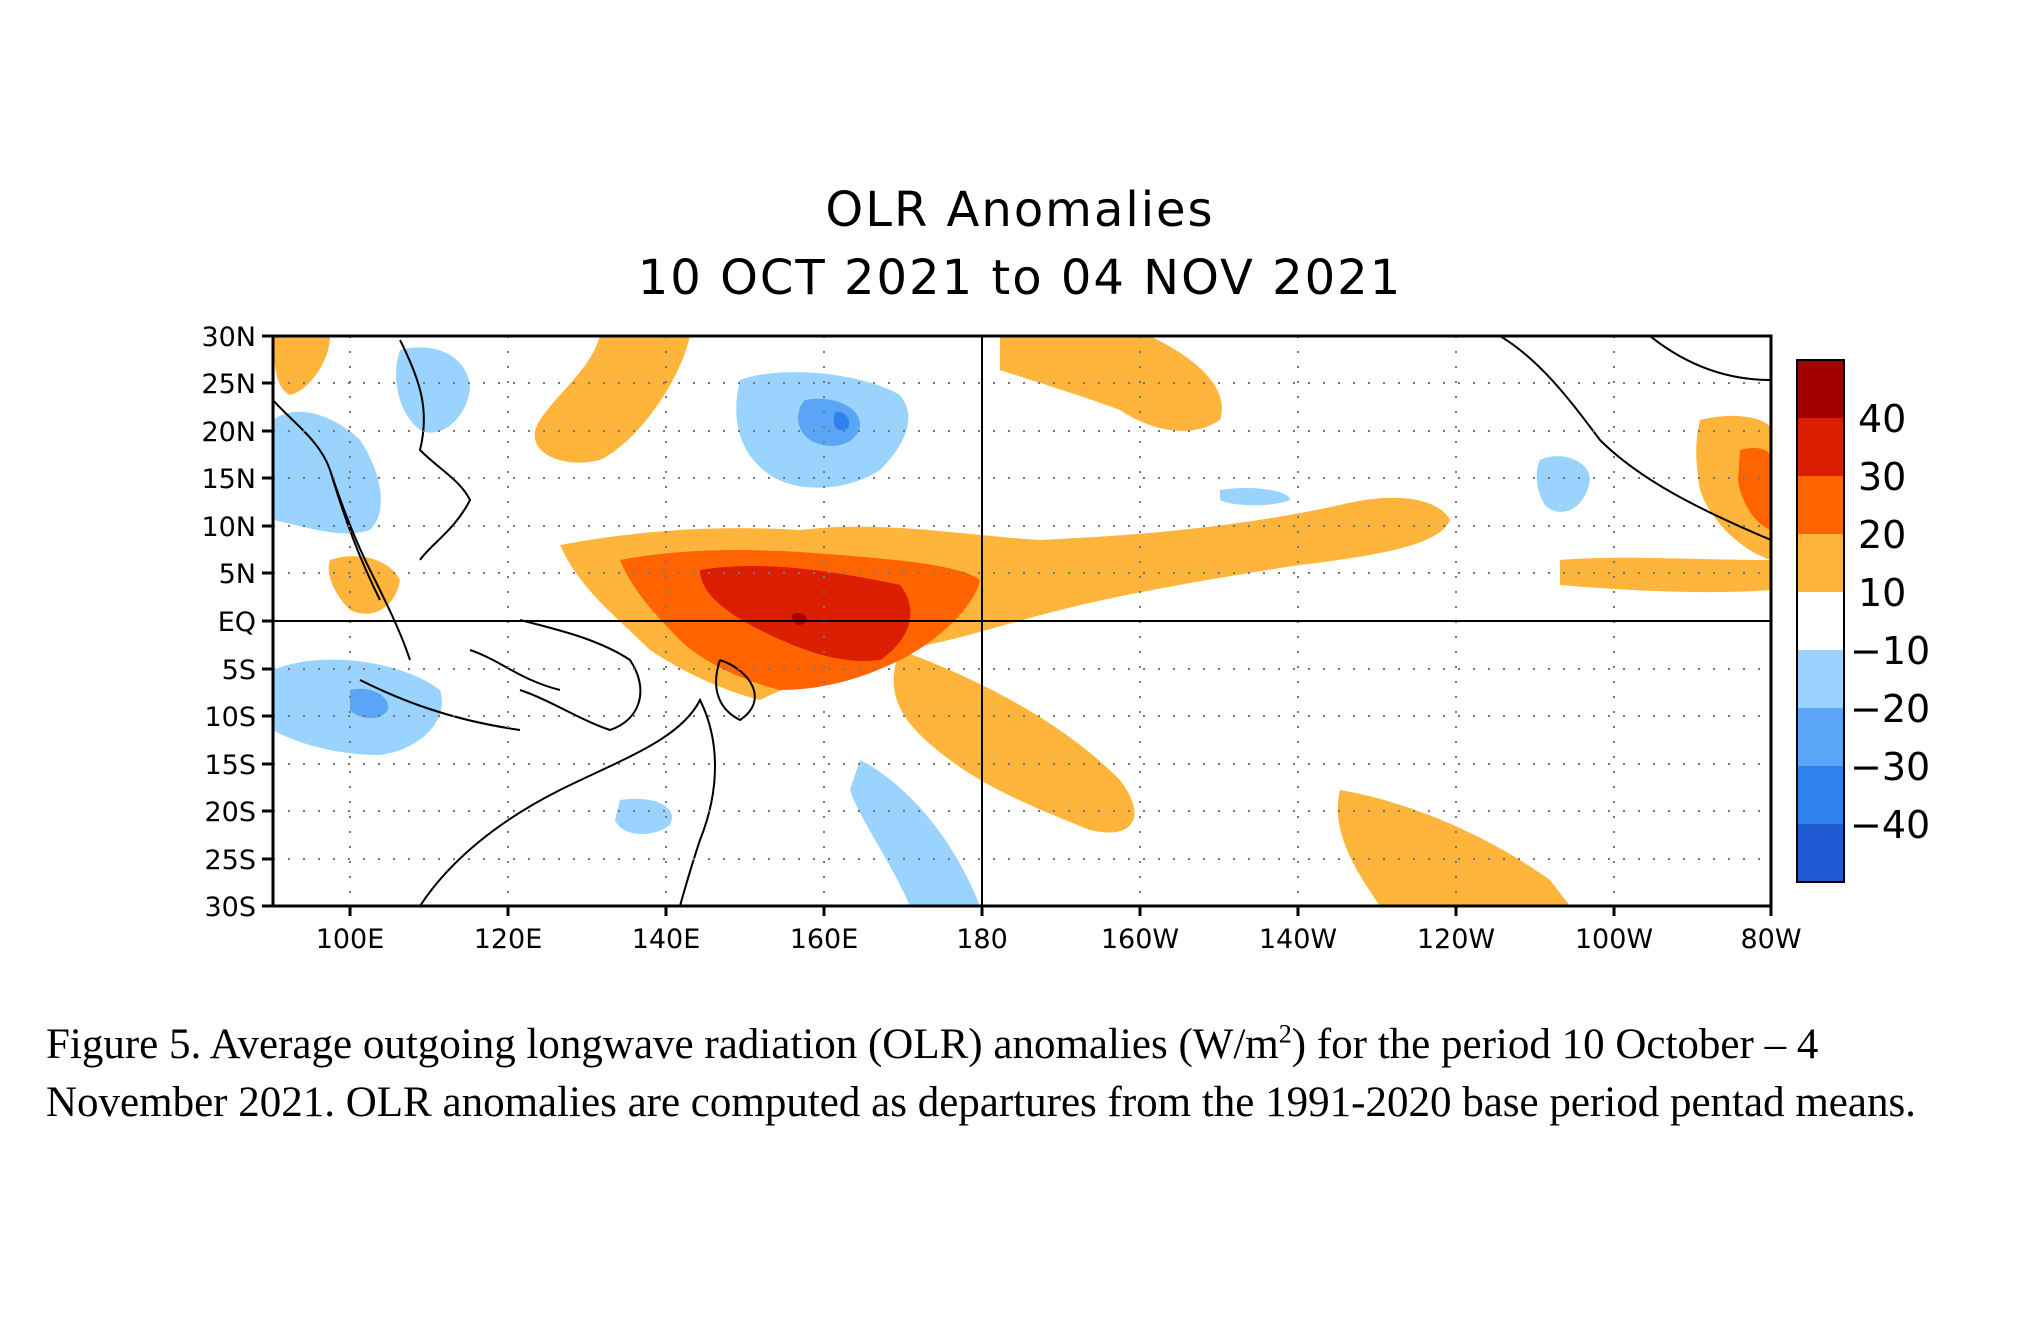 This screenshot has height=1319, width=2040. Describe the element at coordinates (231, 907) in the screenshot. I see `y-tick-label: 30S` at that location.